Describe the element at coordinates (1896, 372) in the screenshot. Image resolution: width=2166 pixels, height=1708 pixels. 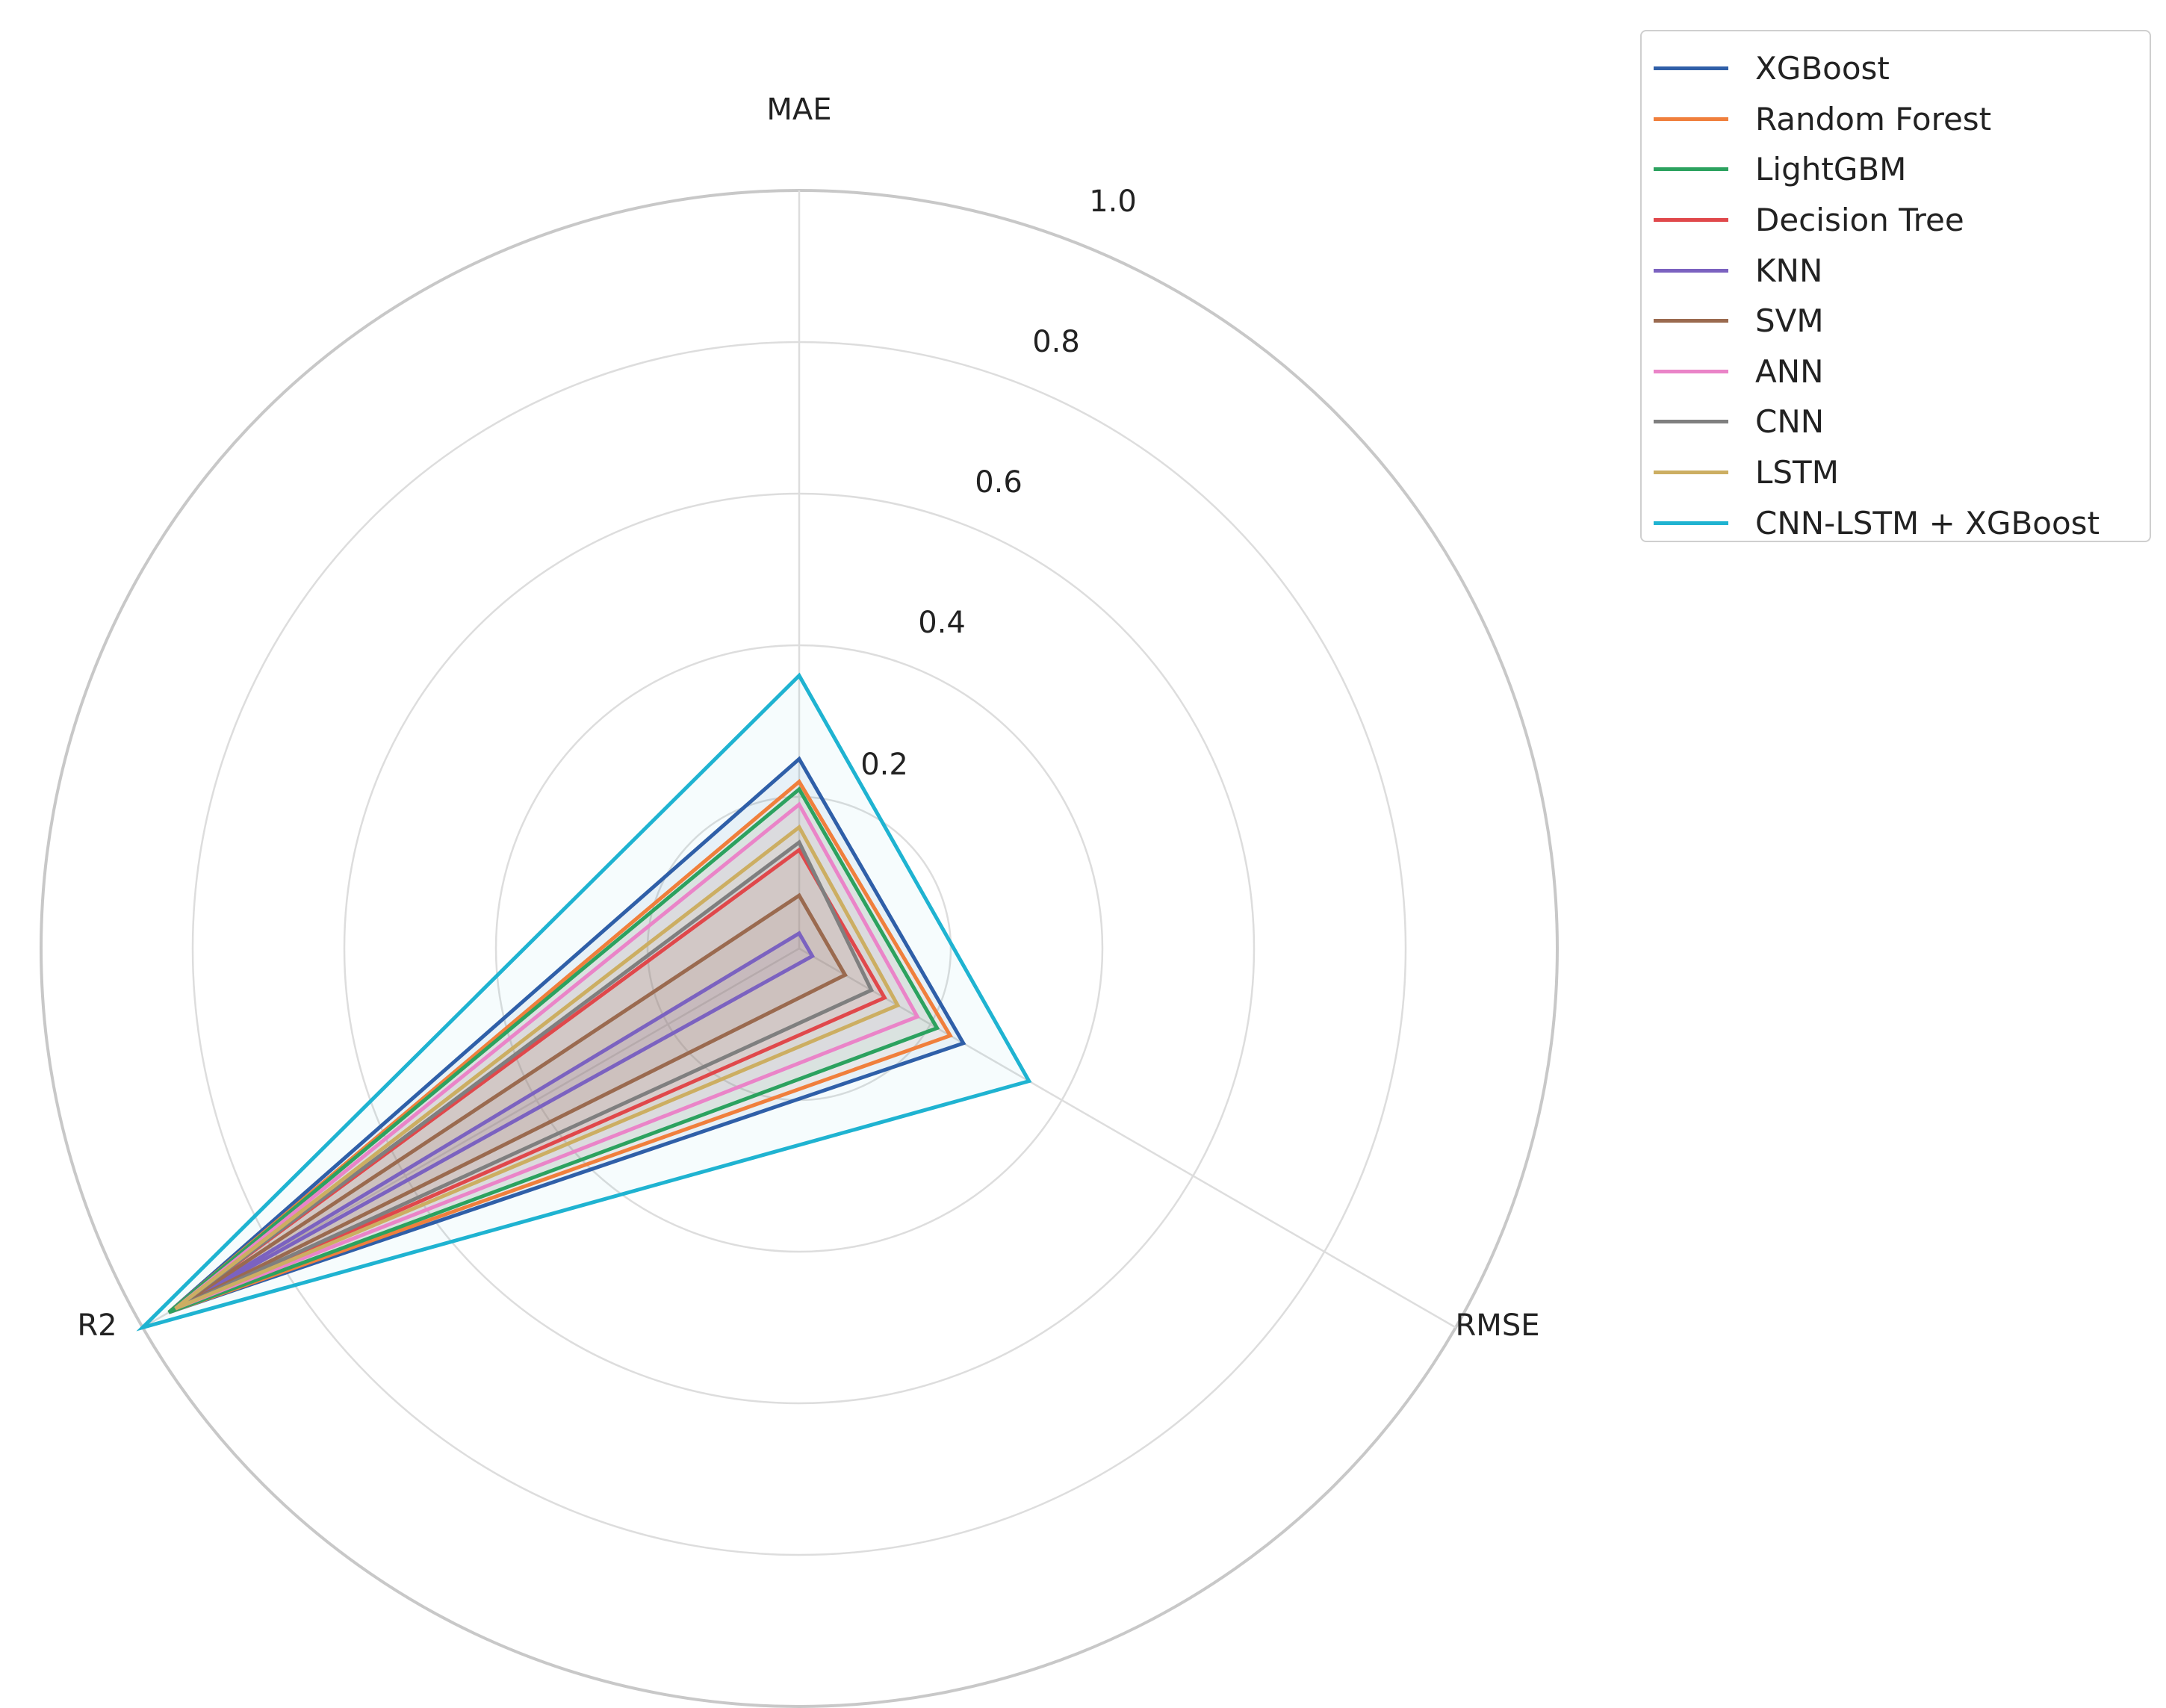
I see `legend-item-ann: ANN` at that location.